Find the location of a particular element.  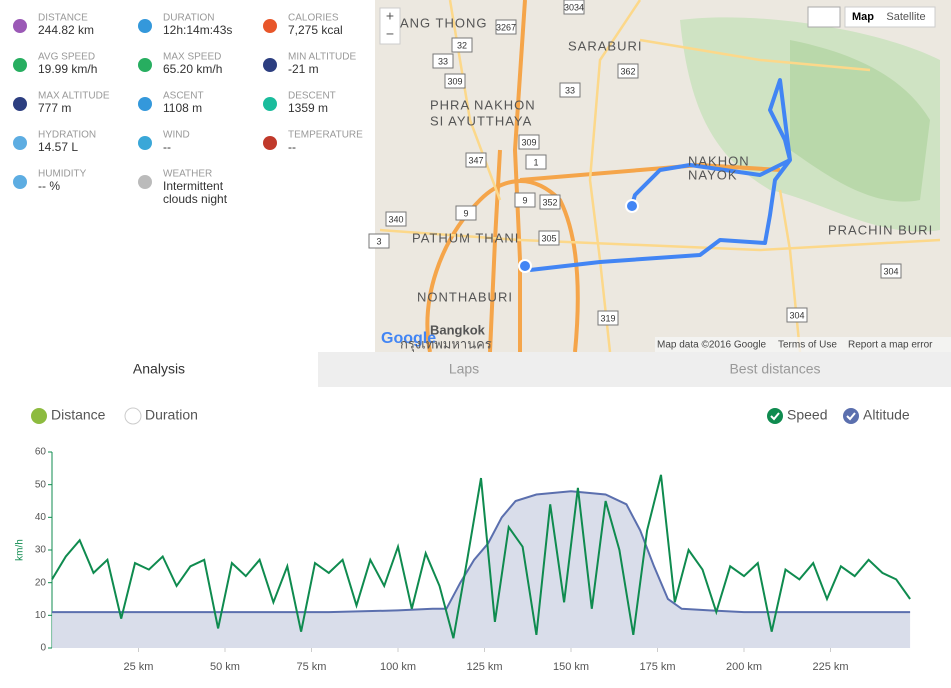

x-tick-label: 175 km is located at coordinates (657, 667).